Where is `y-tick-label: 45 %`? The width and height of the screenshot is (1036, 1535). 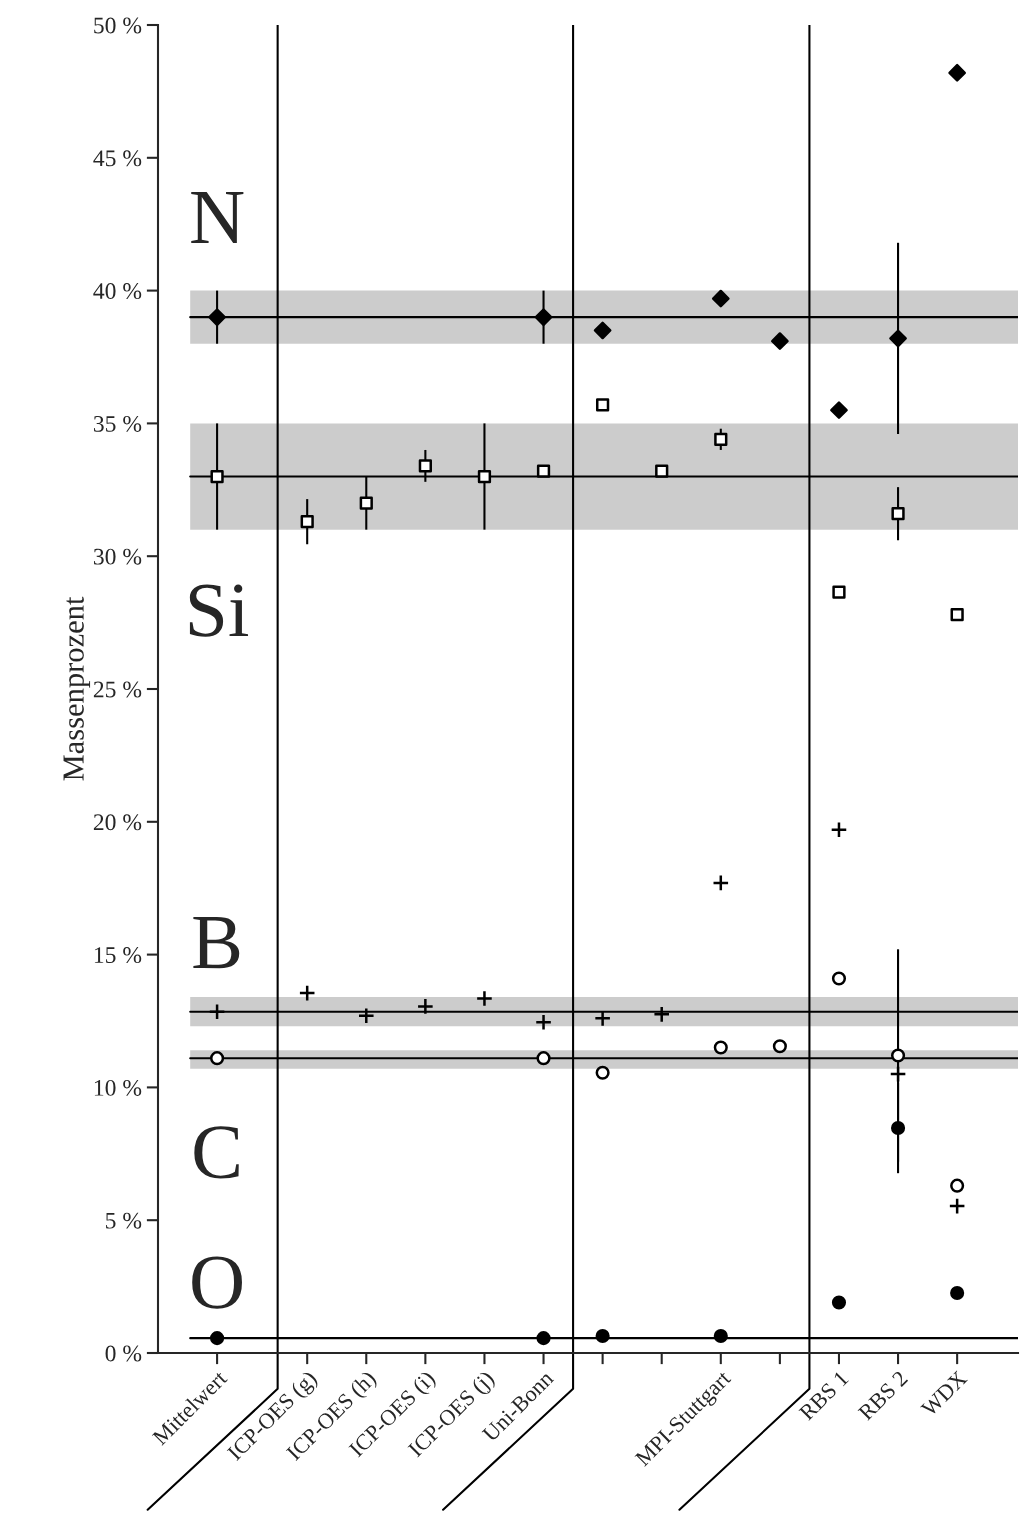
y-tick-label: 45 % is located at coordinates (117, 158).